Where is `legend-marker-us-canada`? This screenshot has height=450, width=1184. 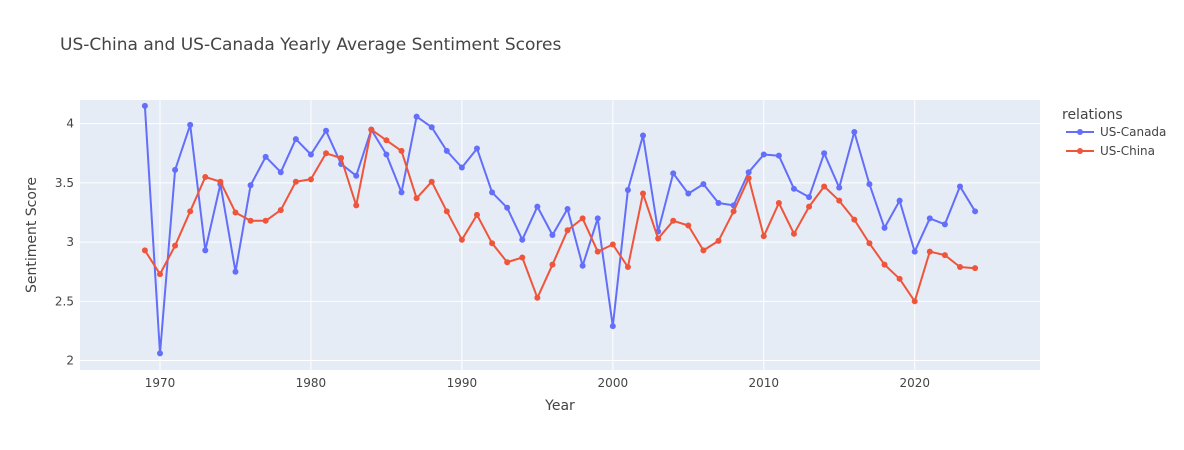
legend-marker-us-canada is located at coordinates (1080, 132).